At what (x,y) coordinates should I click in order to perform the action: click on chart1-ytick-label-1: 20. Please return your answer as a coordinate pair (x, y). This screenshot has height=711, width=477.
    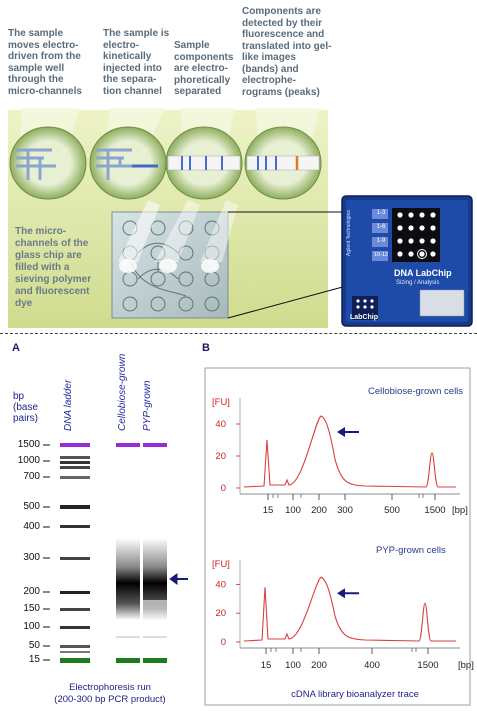
    Looking at the image, I should click on (220, 456).